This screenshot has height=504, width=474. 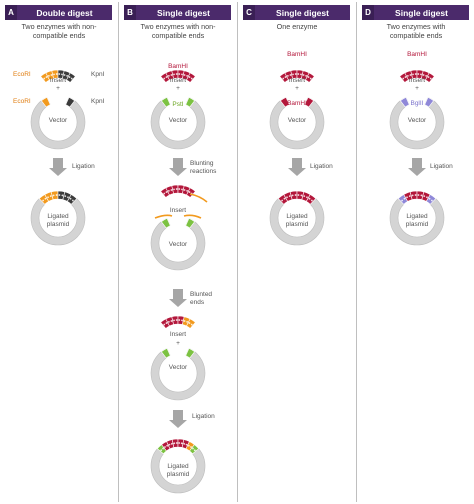 What do you see at coordinates (177, 104) in the screenshot?
I see `panel-b-psti-label: PstI` at bounding box center [177, 104].